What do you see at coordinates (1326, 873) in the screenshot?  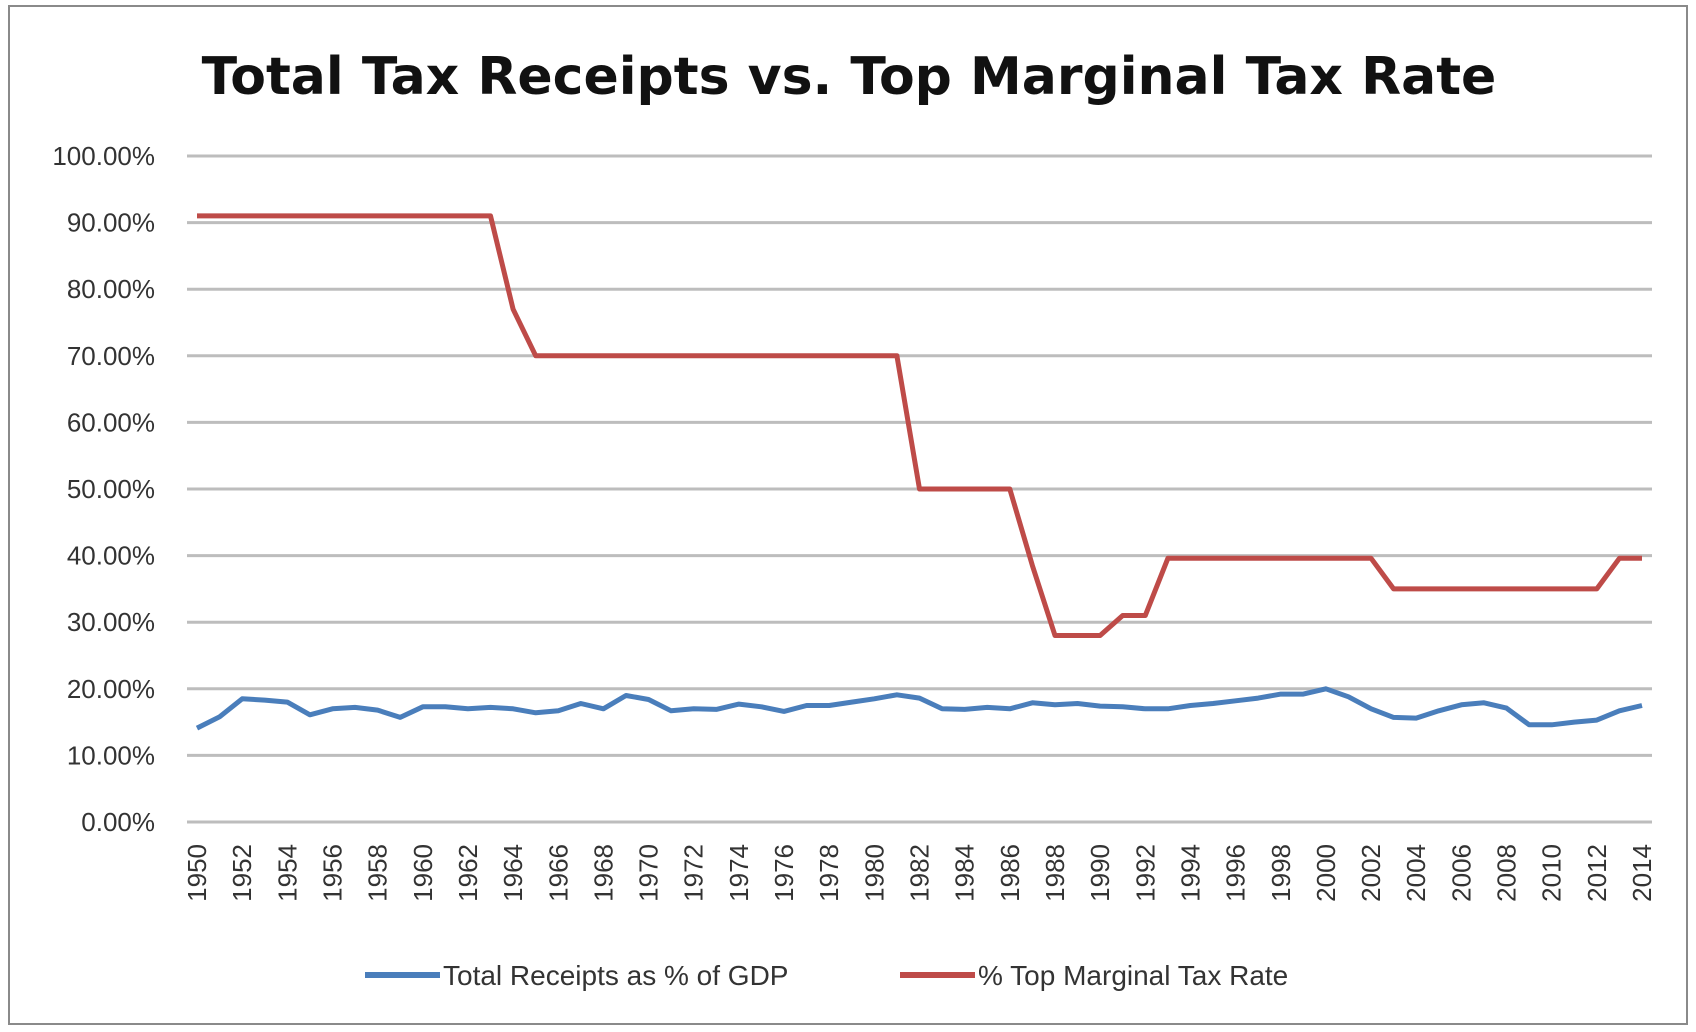 I see `x-tick-label: 2000` at bounding box center [1326, 873].